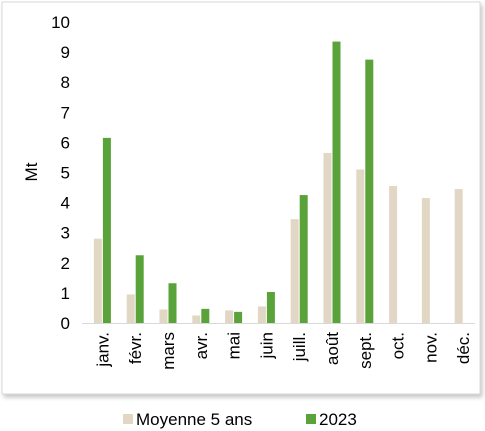 The height and width of the screenshot is (431, 485). I want to click on x-tick-label: oct., so click(398, 345).